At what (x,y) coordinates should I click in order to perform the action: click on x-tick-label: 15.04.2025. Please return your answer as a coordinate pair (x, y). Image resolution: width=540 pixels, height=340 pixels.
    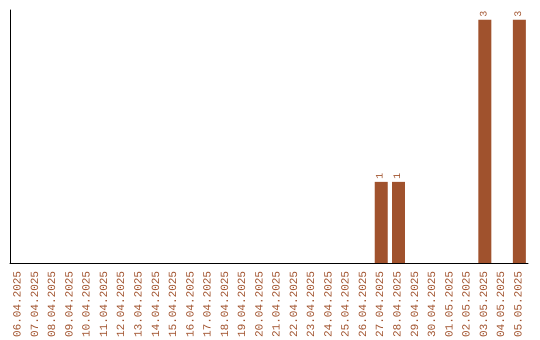
    Looking at the image, I should click on (174, 304).